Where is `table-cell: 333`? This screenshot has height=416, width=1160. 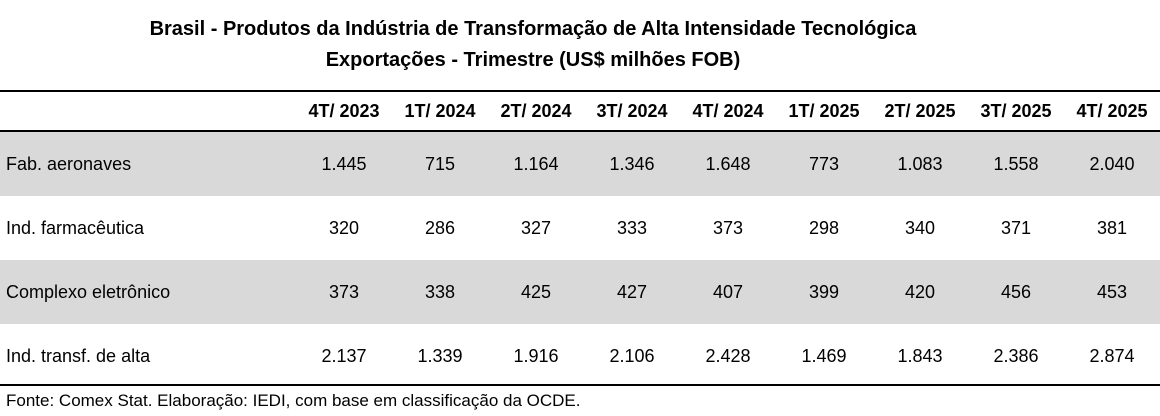
table-cell: 333 is located at coordinates (632, 228).